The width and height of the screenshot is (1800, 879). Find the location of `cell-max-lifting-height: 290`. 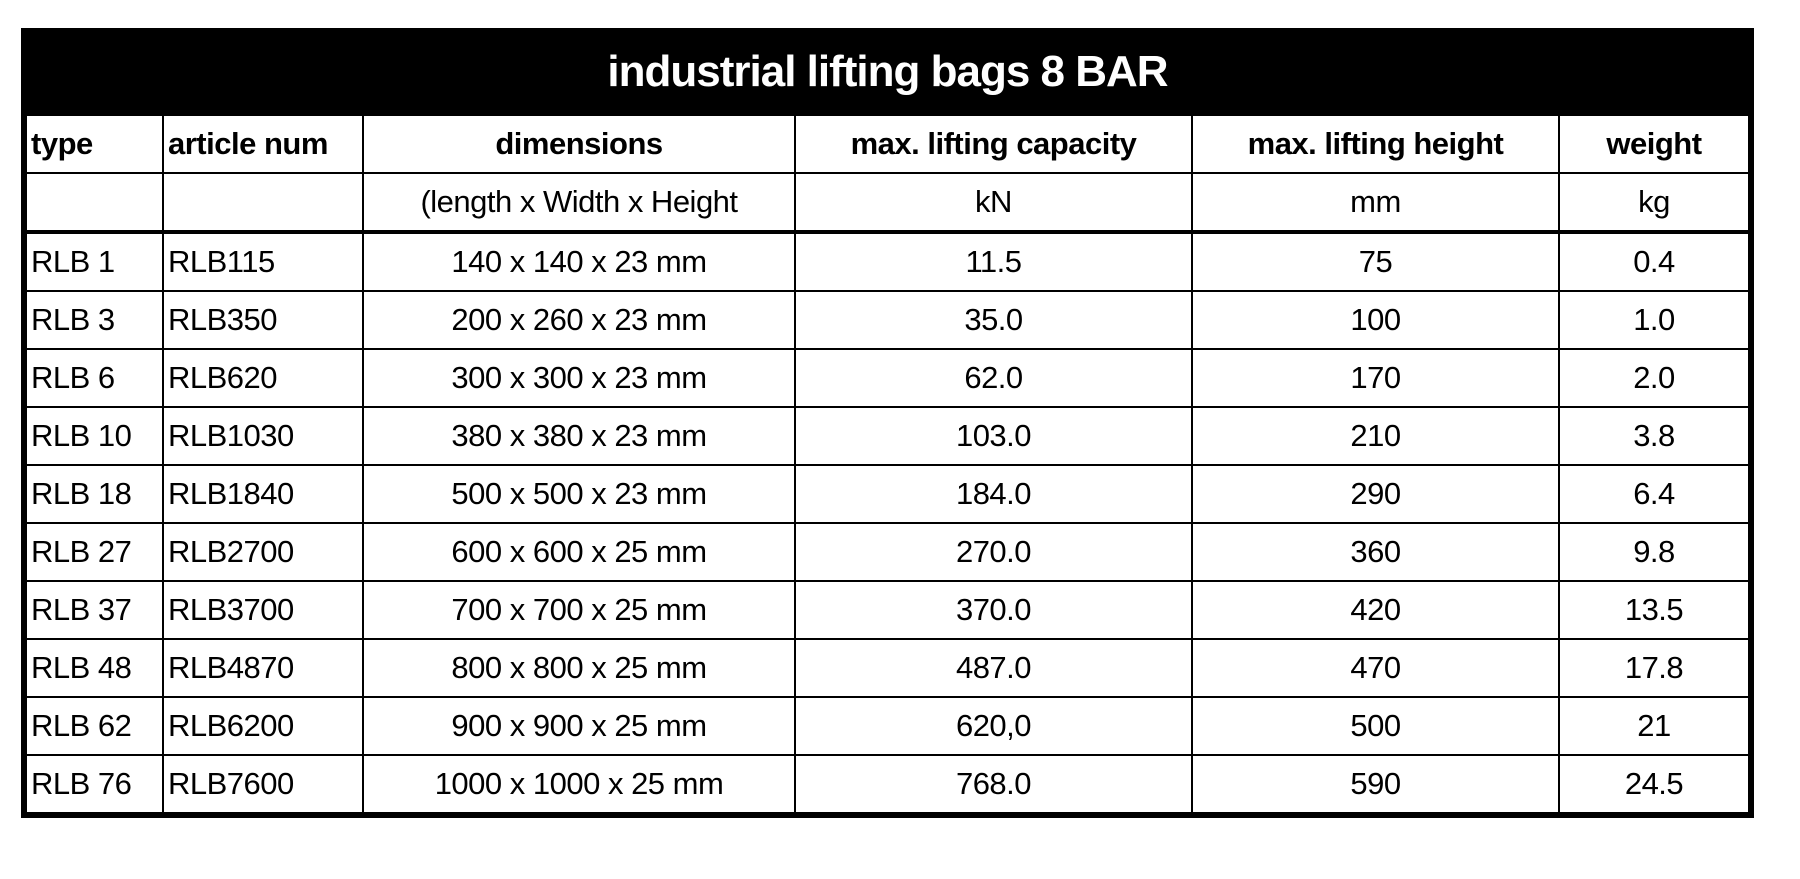

cell-max-lifting-height: 290 is located at coordinates (1375, 494).